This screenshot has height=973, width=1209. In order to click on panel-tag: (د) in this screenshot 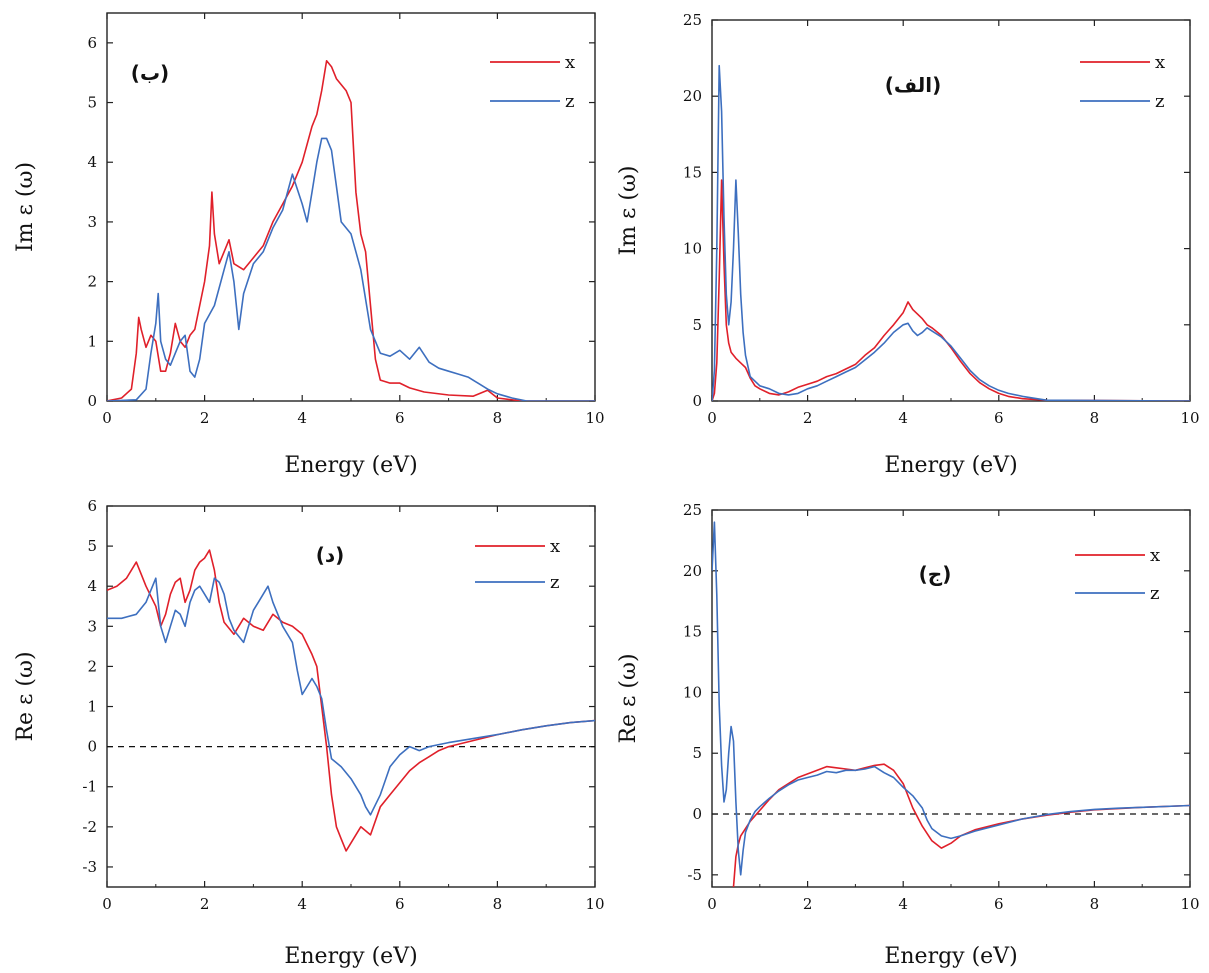, I will do `click(330, 555)`.